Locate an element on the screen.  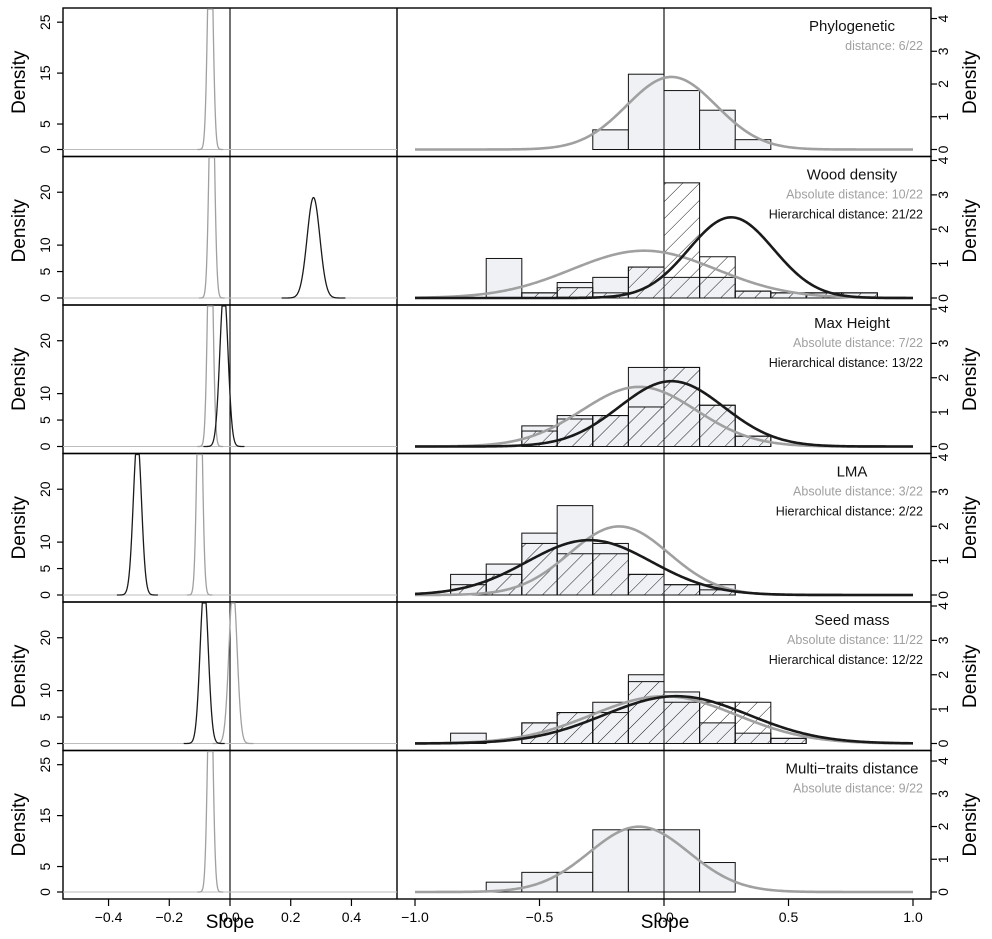
panel-frame is located at coordinates (497, 379).